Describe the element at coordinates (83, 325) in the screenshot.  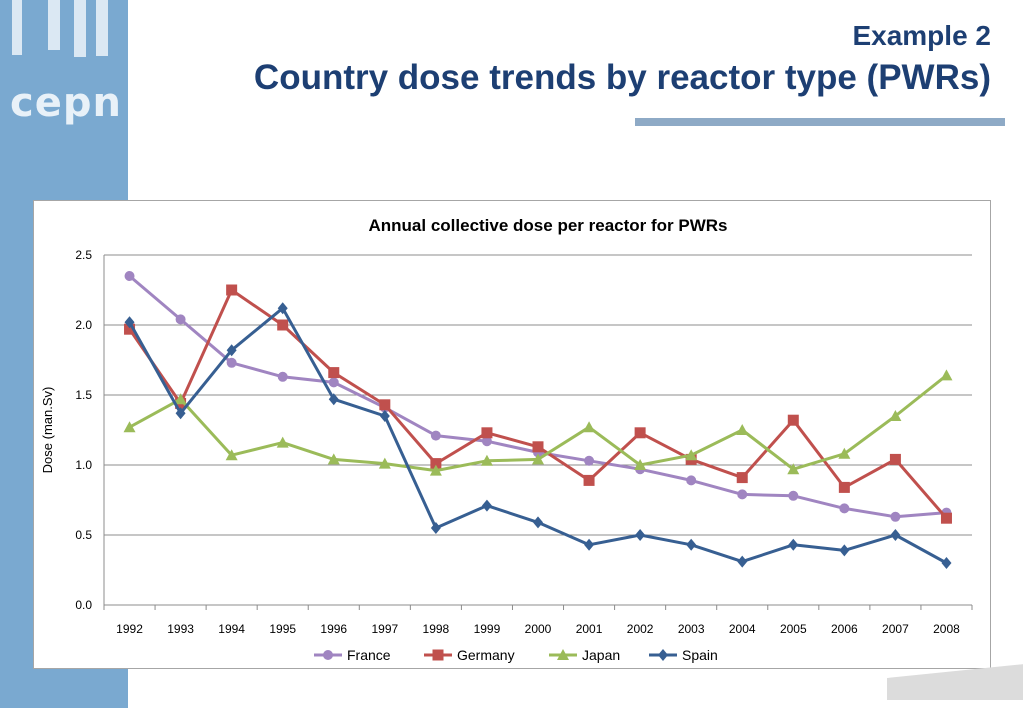
I see `y-tick-label: 2.0` at that location.